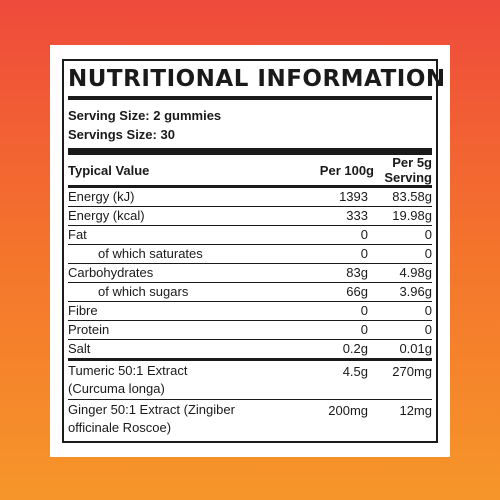  Describe the element at coordinates (415, 410) in the screenshot. I see `extract-per-serving: 12mg` at that location.